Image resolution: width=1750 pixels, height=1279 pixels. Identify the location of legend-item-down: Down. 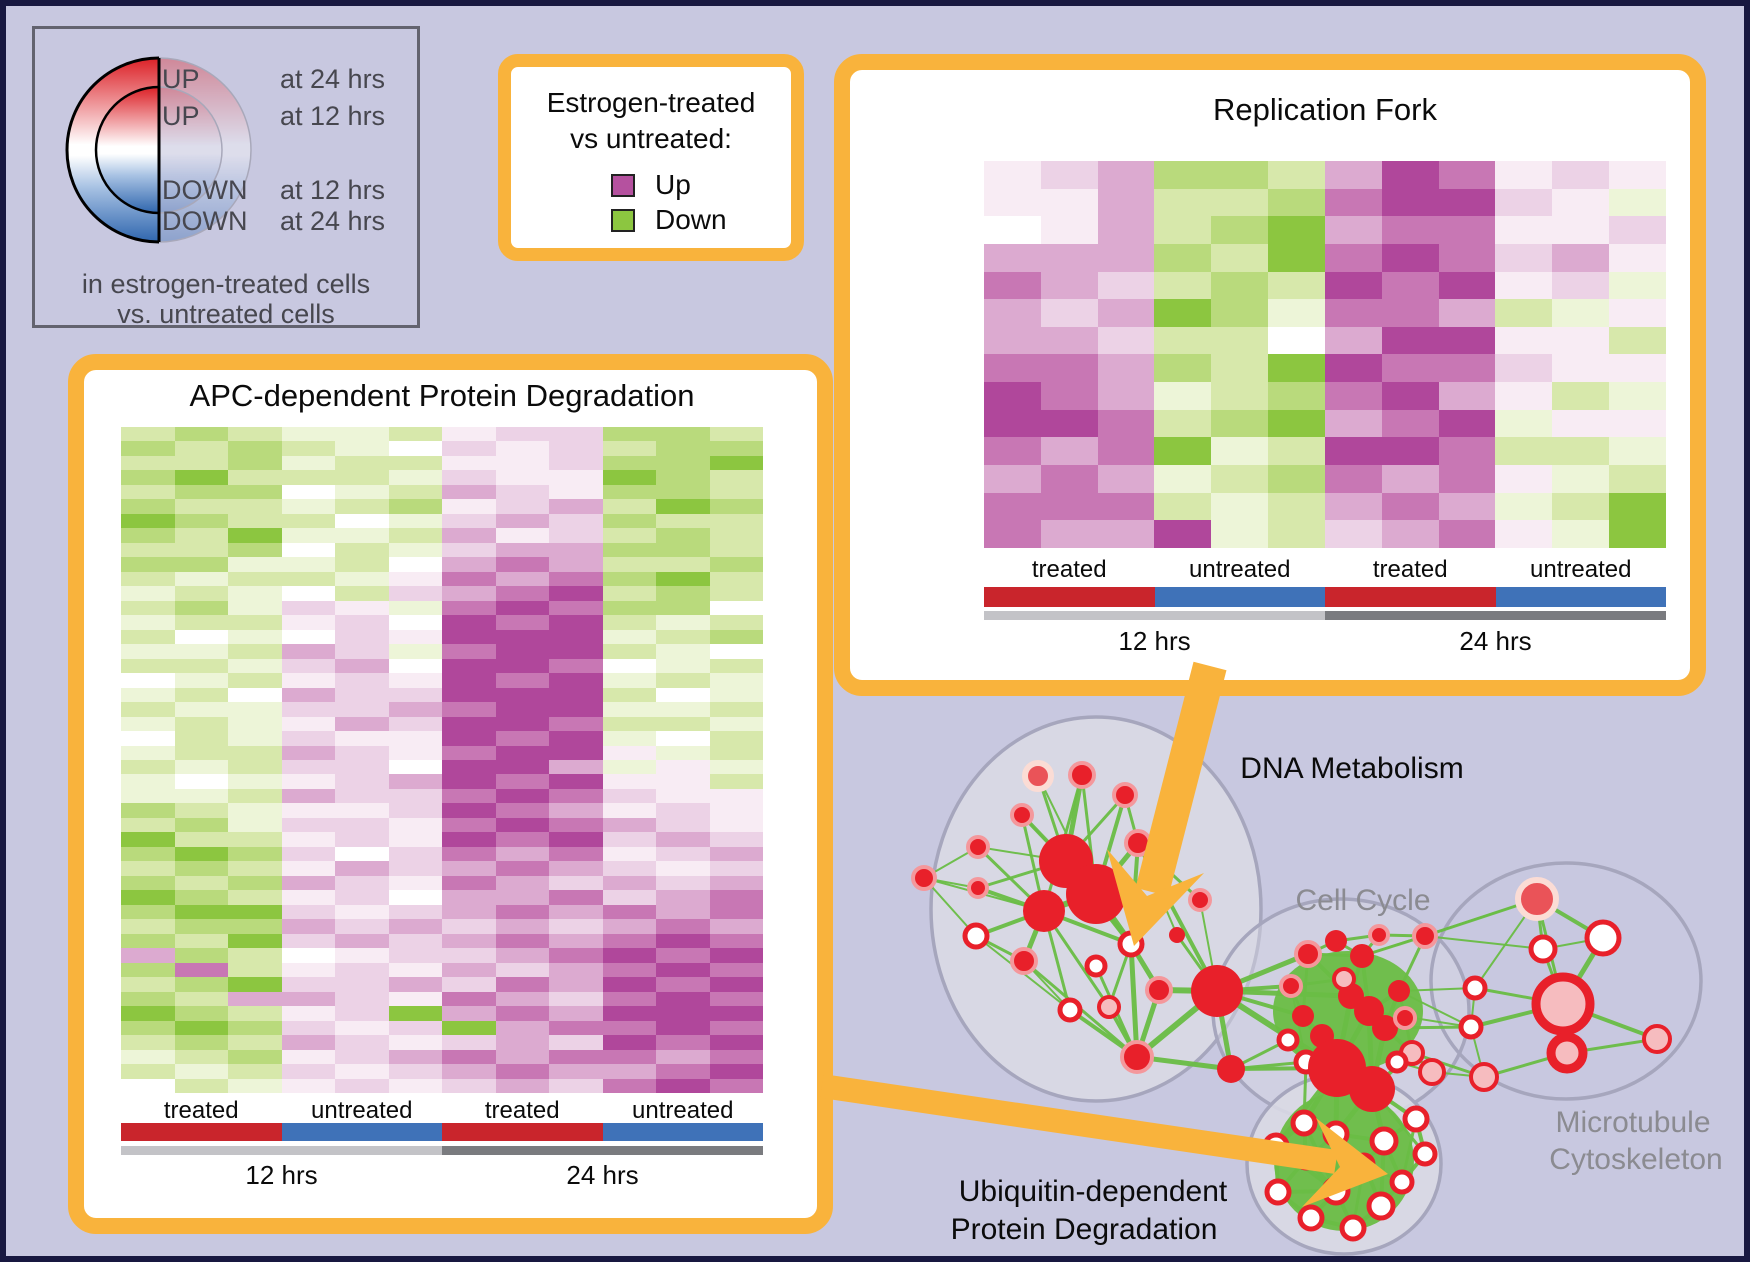
(669, 220).